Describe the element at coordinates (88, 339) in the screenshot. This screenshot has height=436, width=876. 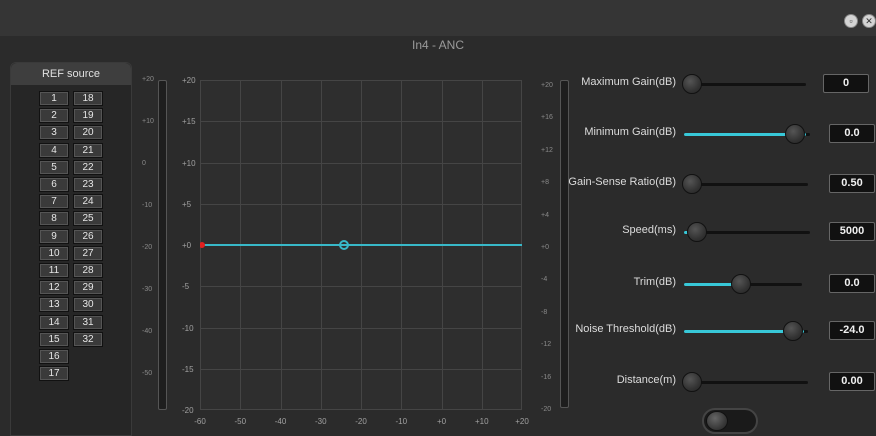
I see `ref-channel-button: 32` at that location.